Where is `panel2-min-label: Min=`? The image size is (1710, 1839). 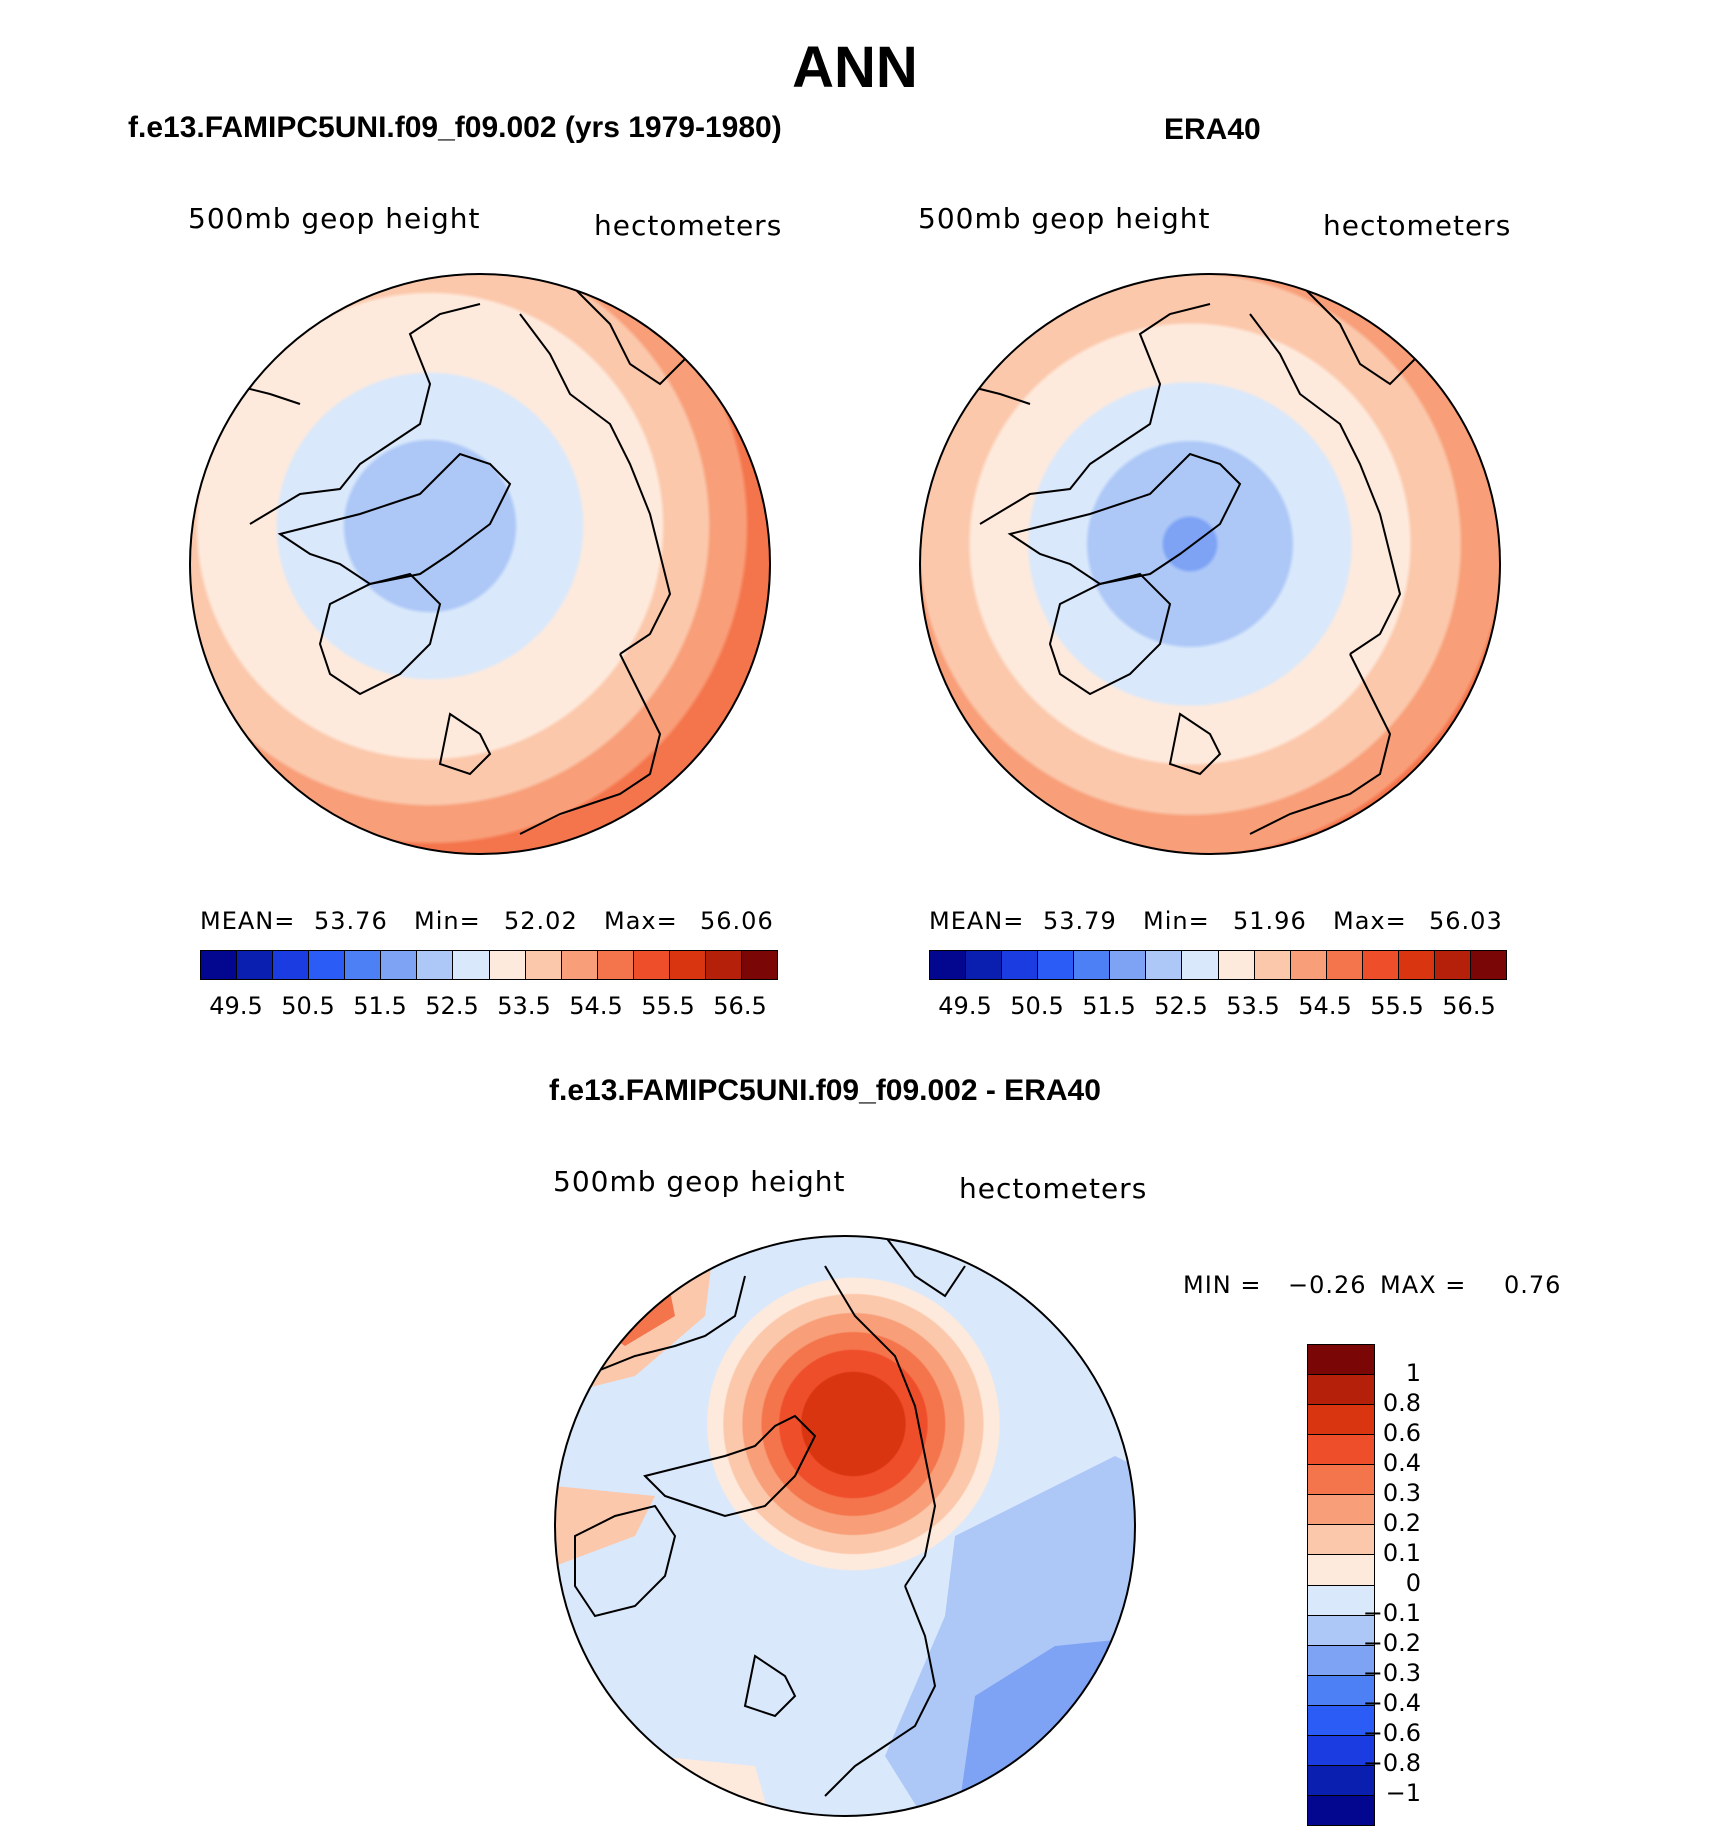 panel2-min-label: Min= is located at coordinates (1176, 921).